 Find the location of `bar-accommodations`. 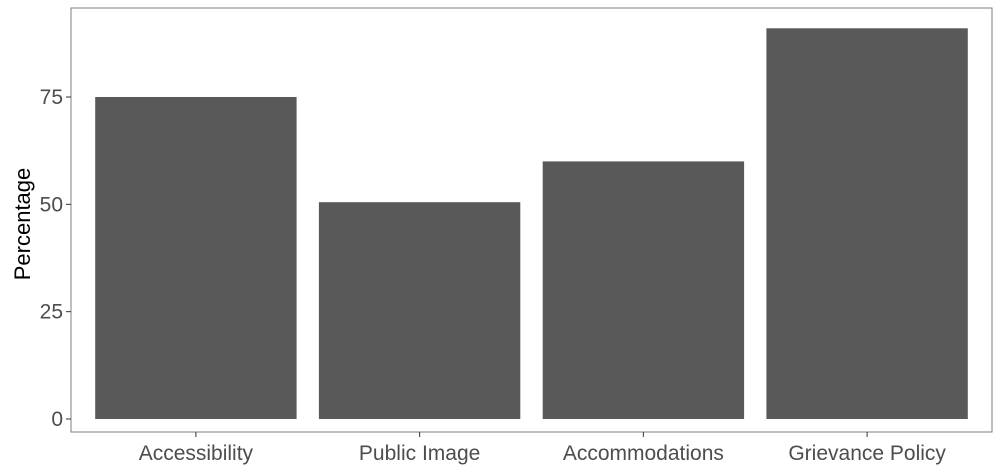

bar-accommodations is located at coordinates (643, 290).